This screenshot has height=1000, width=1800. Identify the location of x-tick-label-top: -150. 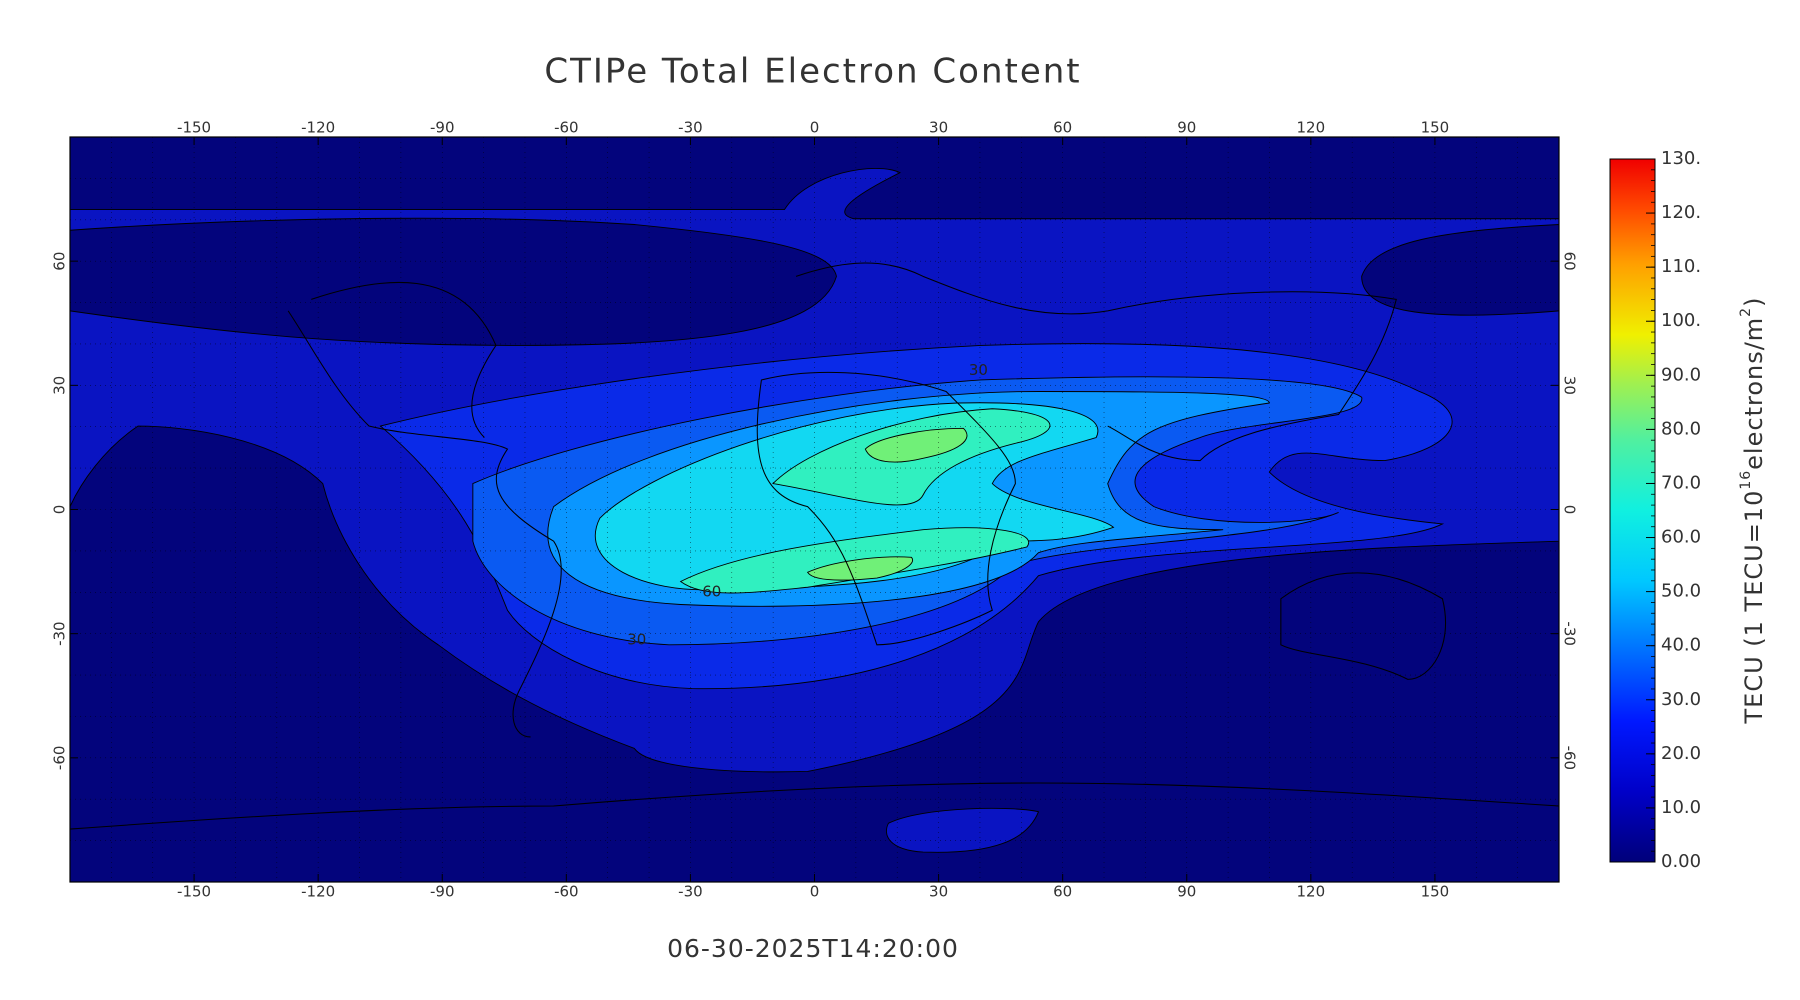
(194, 128).